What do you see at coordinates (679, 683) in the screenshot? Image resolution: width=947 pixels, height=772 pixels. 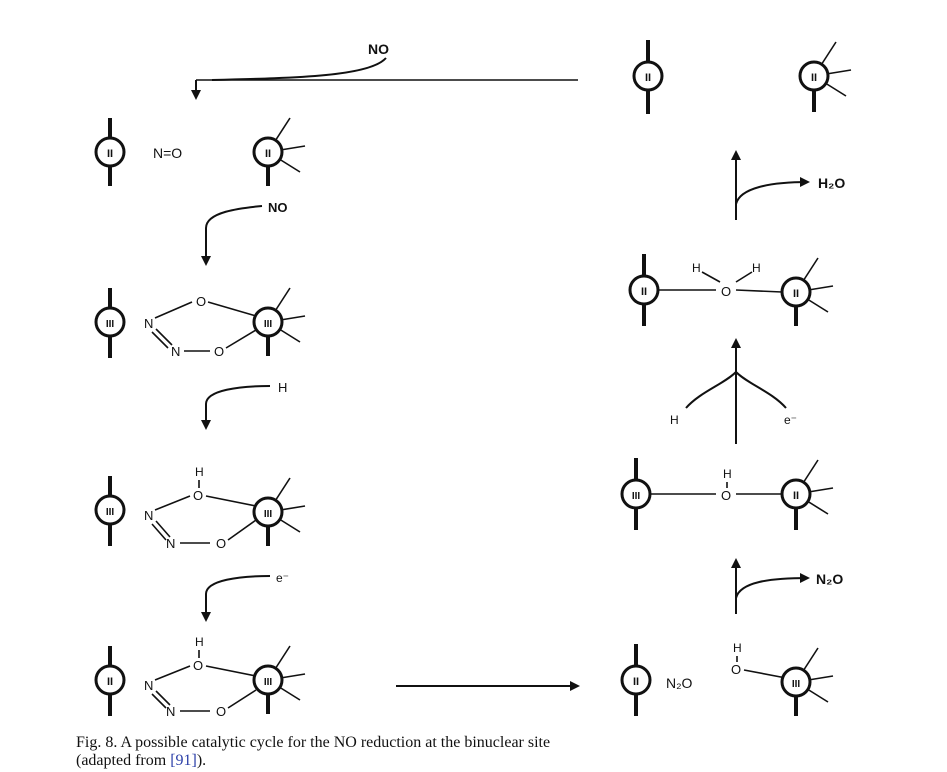 I see `n2o-label: N₂O` at bounding box center [679, 683].